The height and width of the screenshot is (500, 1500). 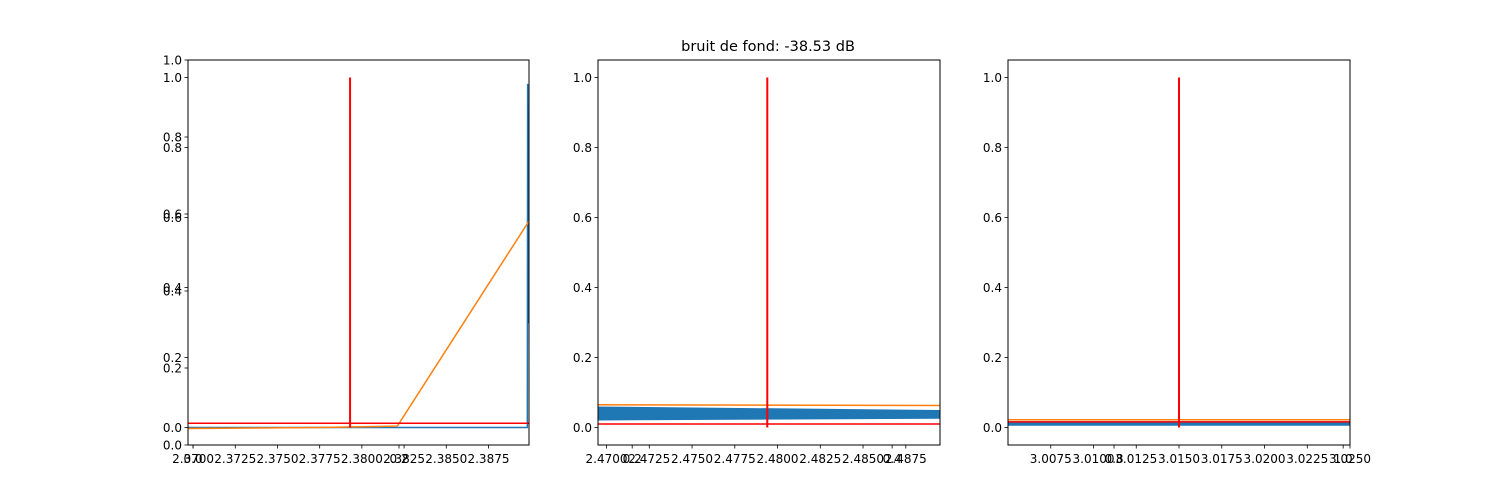 I want to click on x-tick-label: 3.0100, so click(x=1094, y=459).